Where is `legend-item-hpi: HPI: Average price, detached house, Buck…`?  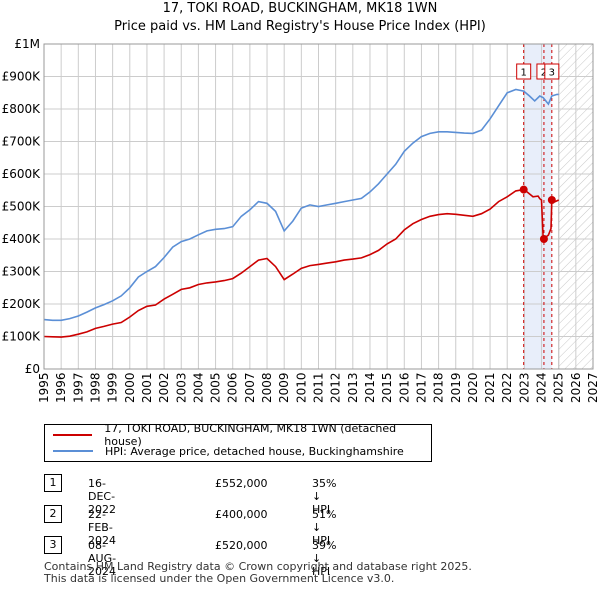
legend-item-hpi: HPI: Average price, detached house, Buck… is located at coordinates (228, 451).